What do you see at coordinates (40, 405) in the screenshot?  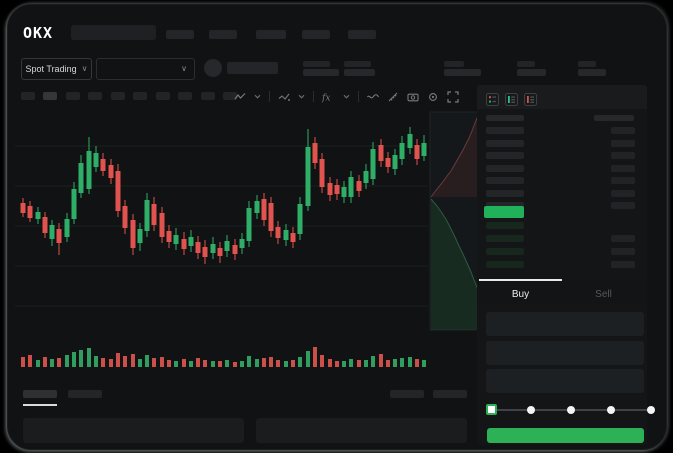 I see `bottom-tab-underline` at bounding box center [40, 405].